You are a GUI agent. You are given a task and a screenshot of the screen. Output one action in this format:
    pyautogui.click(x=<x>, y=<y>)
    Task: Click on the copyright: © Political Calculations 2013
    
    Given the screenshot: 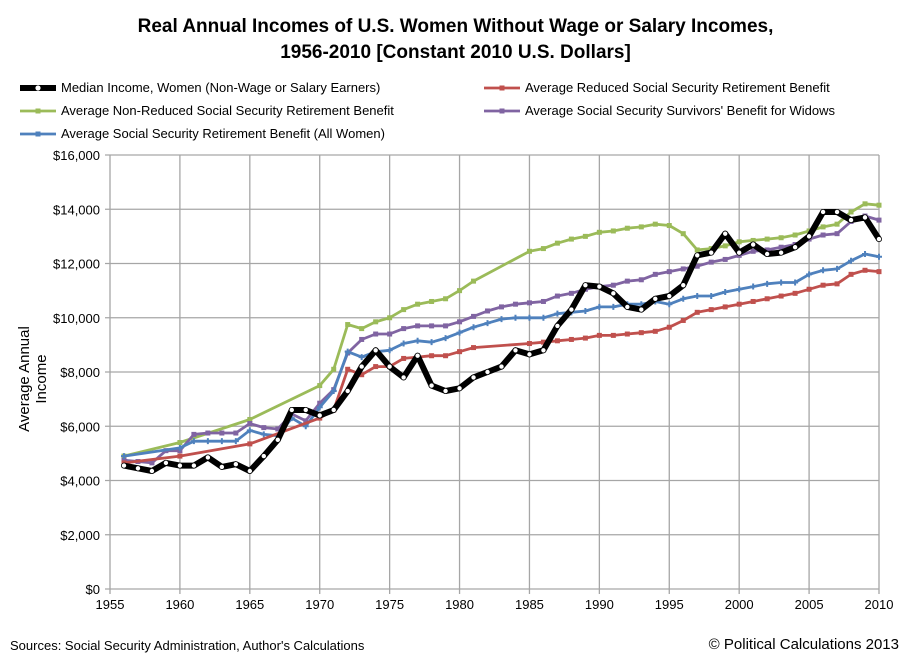 What is the action you would take?
    pyautogui.click(x=803, y=644)
    